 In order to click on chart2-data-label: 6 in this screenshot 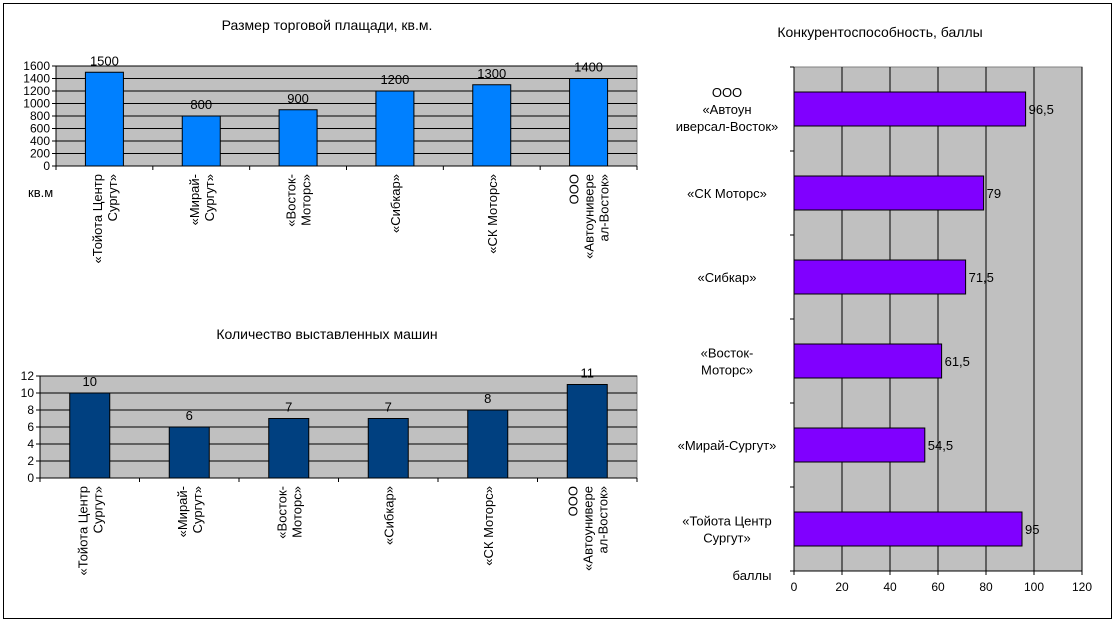, I will do `click(189, 415)`.